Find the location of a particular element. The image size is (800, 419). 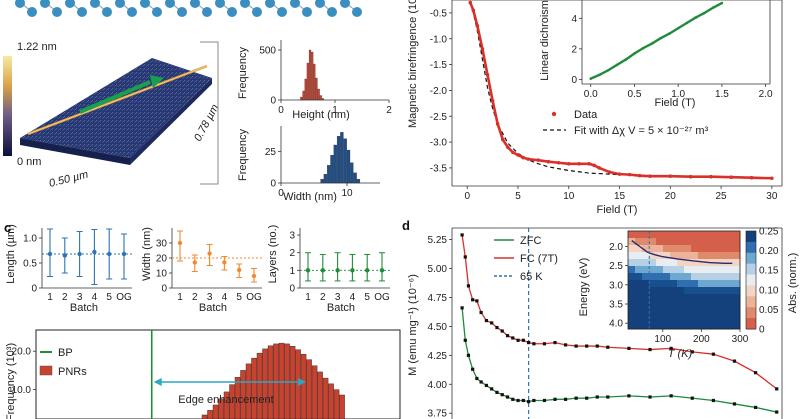

dichroism-ylabel: Linear dichroism (10⁻ is located at coordinates (545, 40).